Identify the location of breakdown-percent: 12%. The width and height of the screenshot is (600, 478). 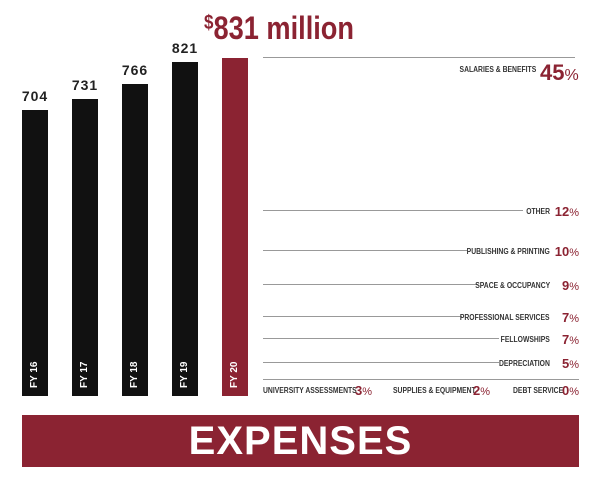
(566, 211).